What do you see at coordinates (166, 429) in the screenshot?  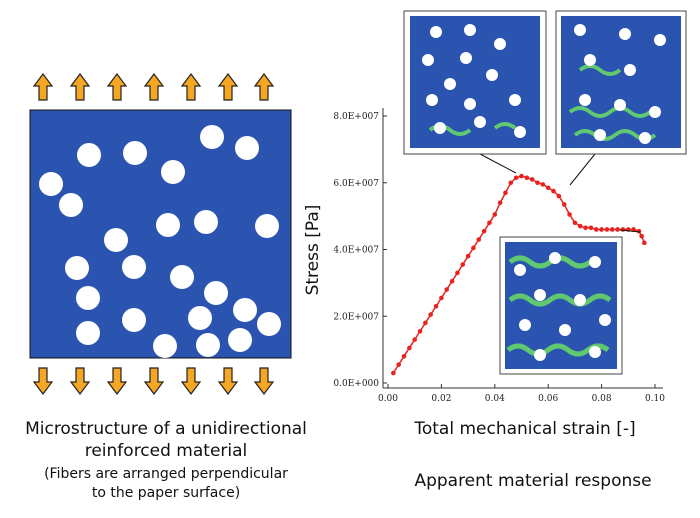 I see `left-caption: Microstructure of a unidirectional` at bounding box center [166, 429].